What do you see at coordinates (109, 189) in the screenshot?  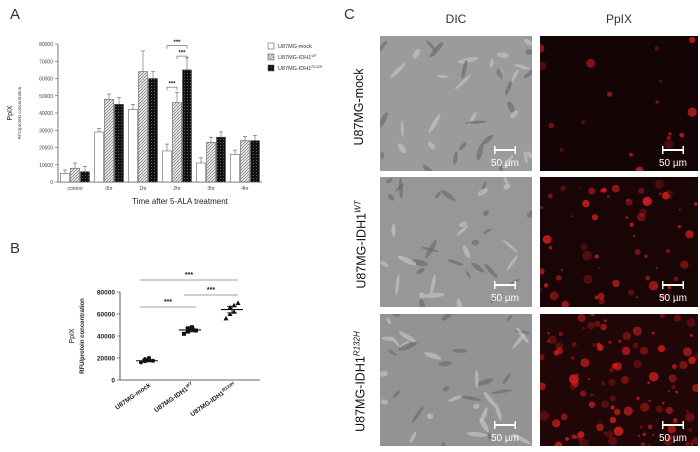 I see `x-tick-label: 0hr` at bounding box center [109, 189].